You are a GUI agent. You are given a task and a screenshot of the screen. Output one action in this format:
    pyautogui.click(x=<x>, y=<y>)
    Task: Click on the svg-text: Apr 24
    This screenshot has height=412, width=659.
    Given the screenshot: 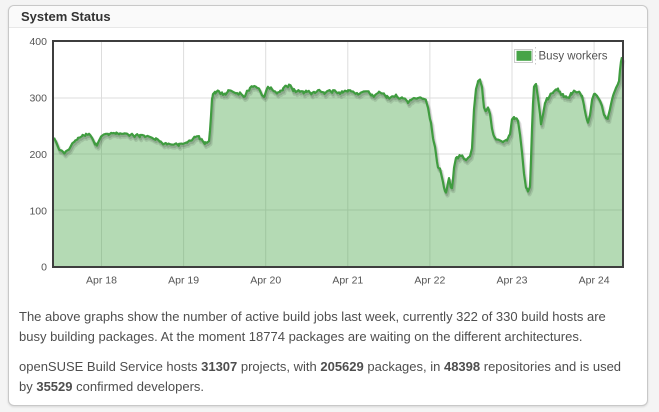 What is the action you would take?
    pyautogui.click(x=594, y=281)
    